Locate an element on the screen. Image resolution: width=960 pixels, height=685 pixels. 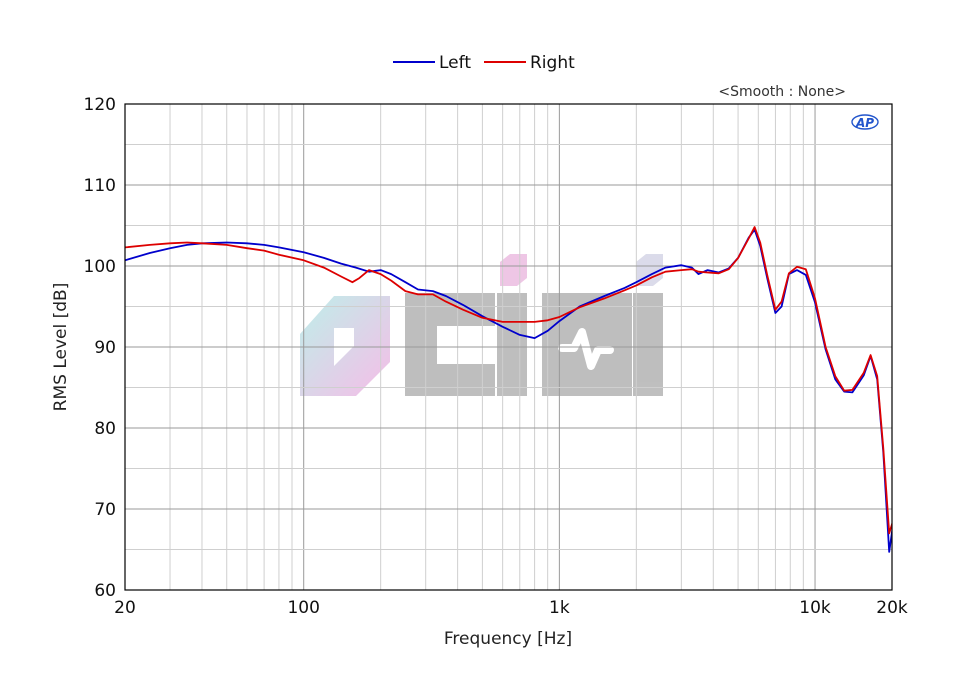
y-axis-ticks: 60 70 80 90 100 110 120 is located at coordinates (100, 348).